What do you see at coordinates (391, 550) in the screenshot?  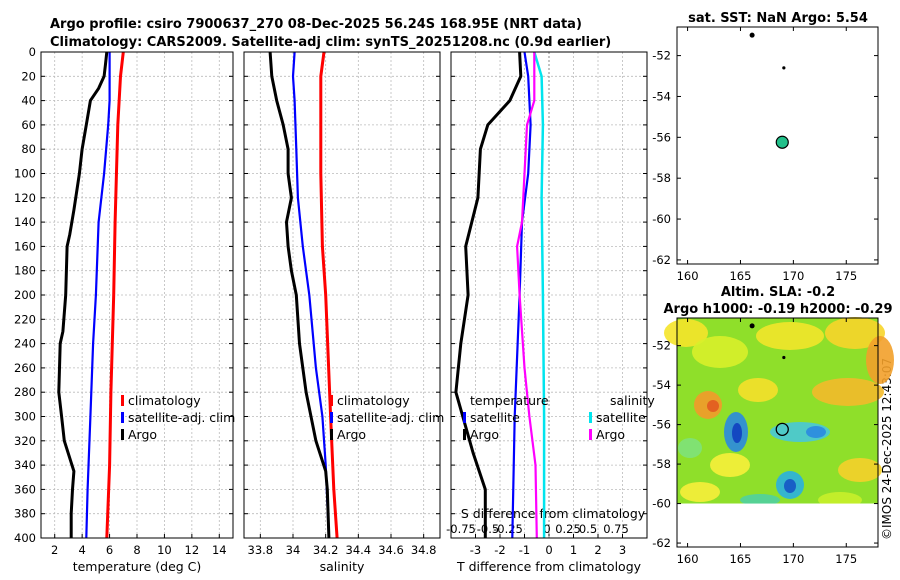 I see `salinity-xtick-label: 34.6` at bounding box center [391, 550].